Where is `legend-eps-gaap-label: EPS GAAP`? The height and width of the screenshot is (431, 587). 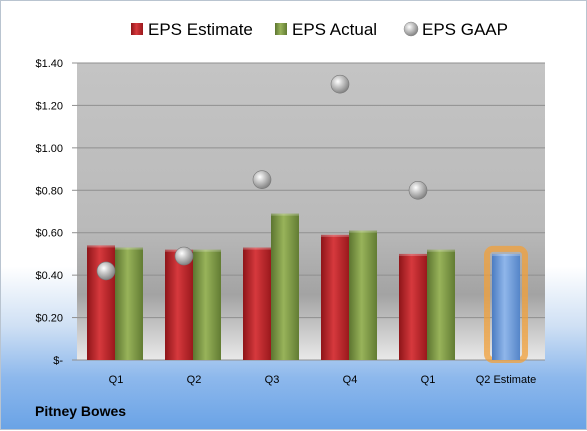
legend-eps-gaap-label: EPS GAAP is located at coordinates (465, 29).